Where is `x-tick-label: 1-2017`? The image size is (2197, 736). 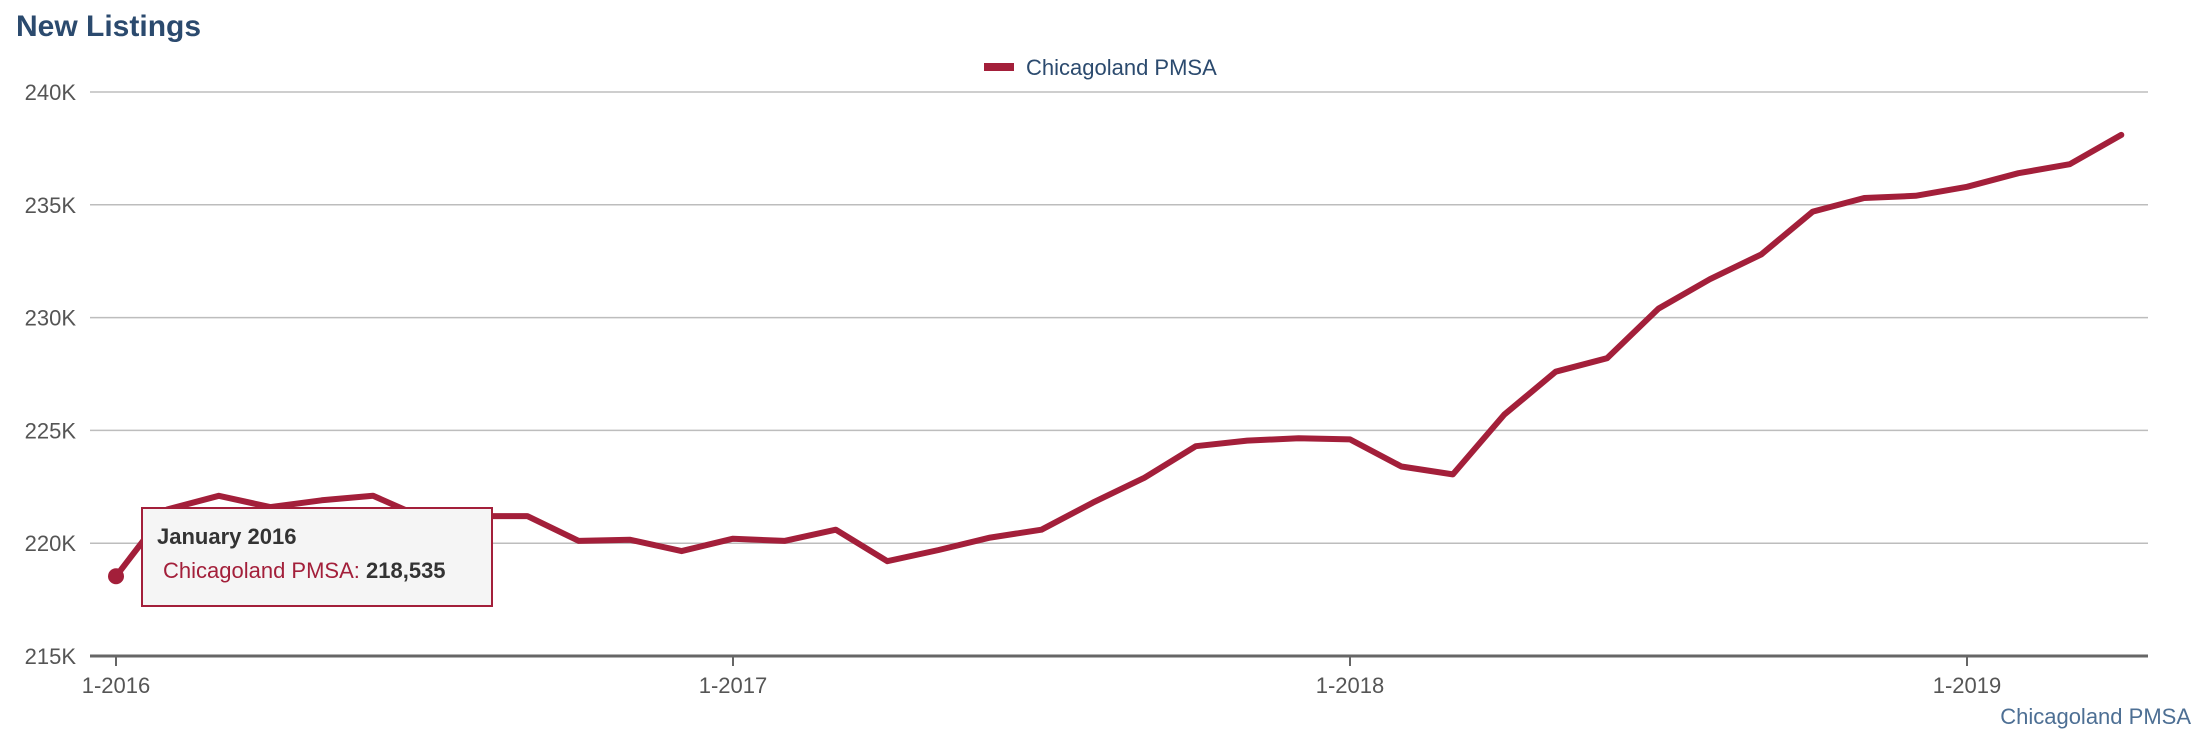
x-tick-label: 1-2017 is located at coordinates (733, 685).